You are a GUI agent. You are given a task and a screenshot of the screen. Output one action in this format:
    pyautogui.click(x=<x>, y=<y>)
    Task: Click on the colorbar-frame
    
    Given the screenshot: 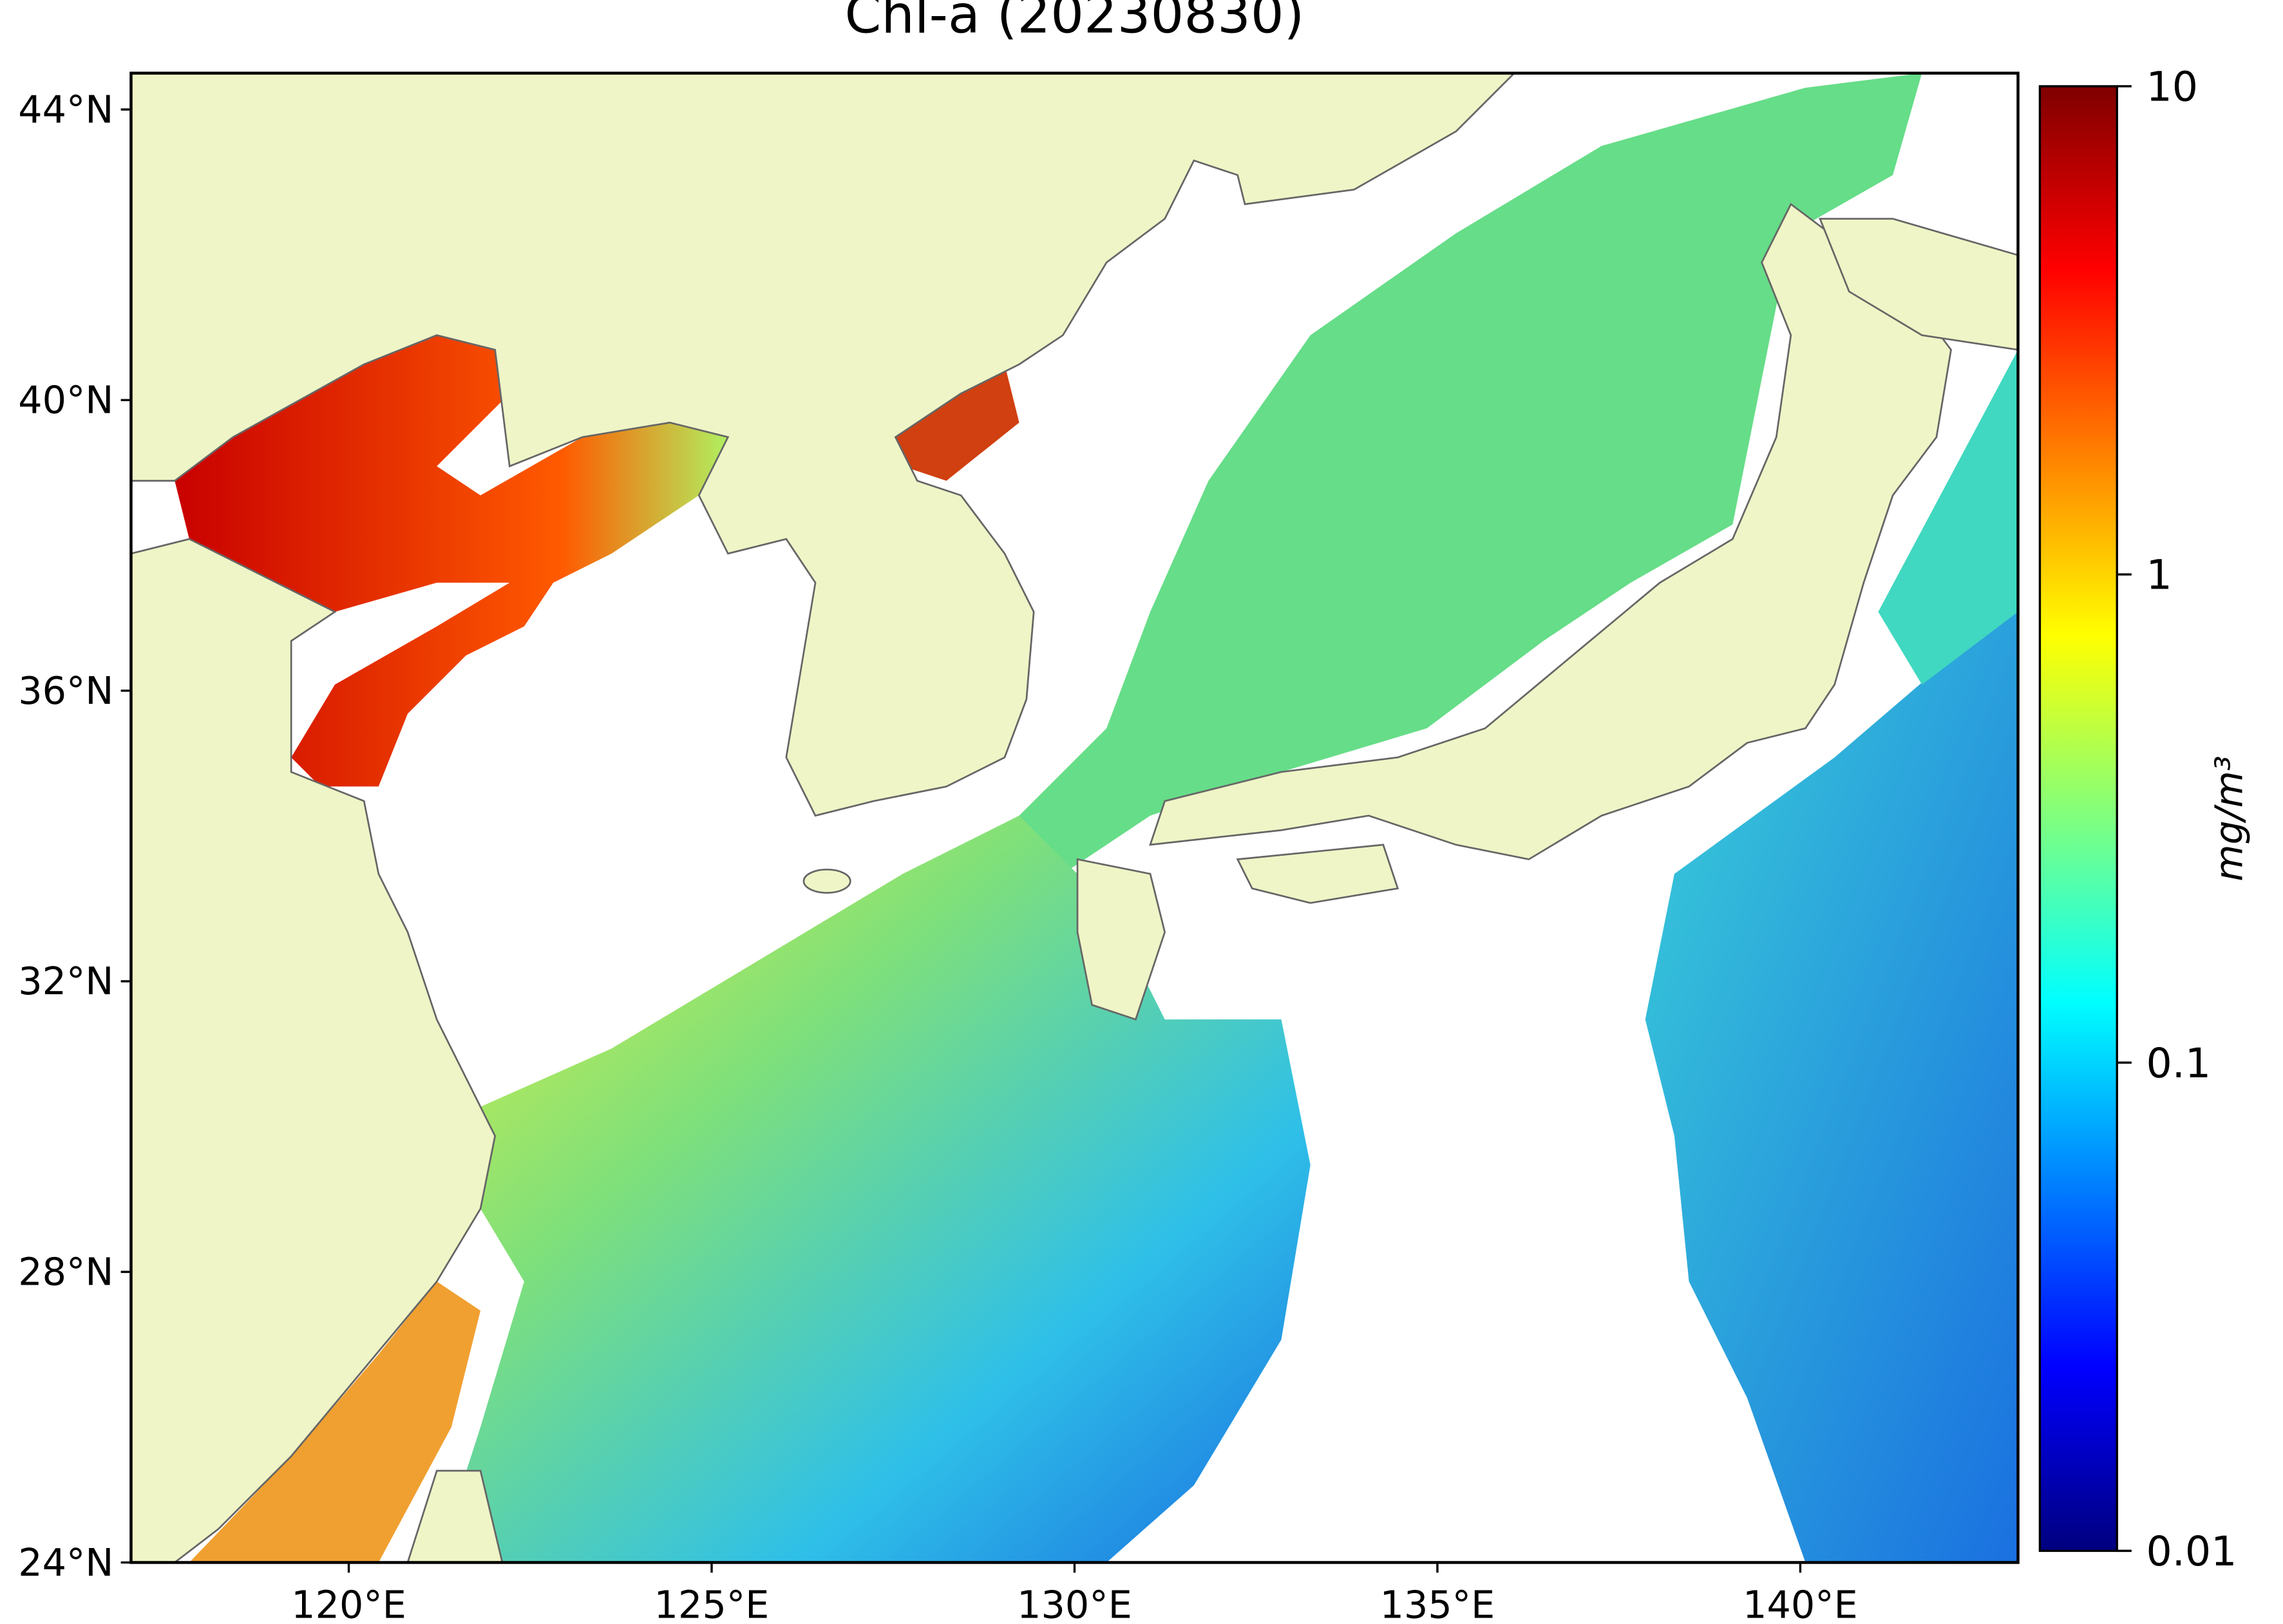 What is the action you would take?
    pyautogui.click(x=2078, y=819)
    